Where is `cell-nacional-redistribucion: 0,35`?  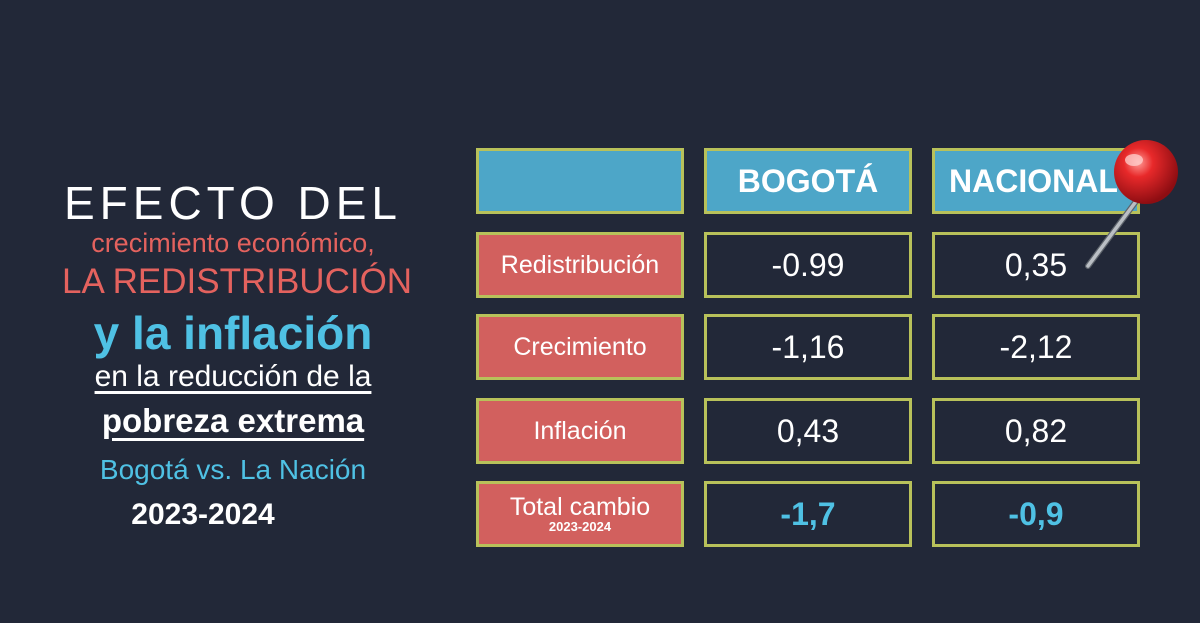 cell-nacional-redistribucion: 0,35 is located at coordinates (1036, 265).